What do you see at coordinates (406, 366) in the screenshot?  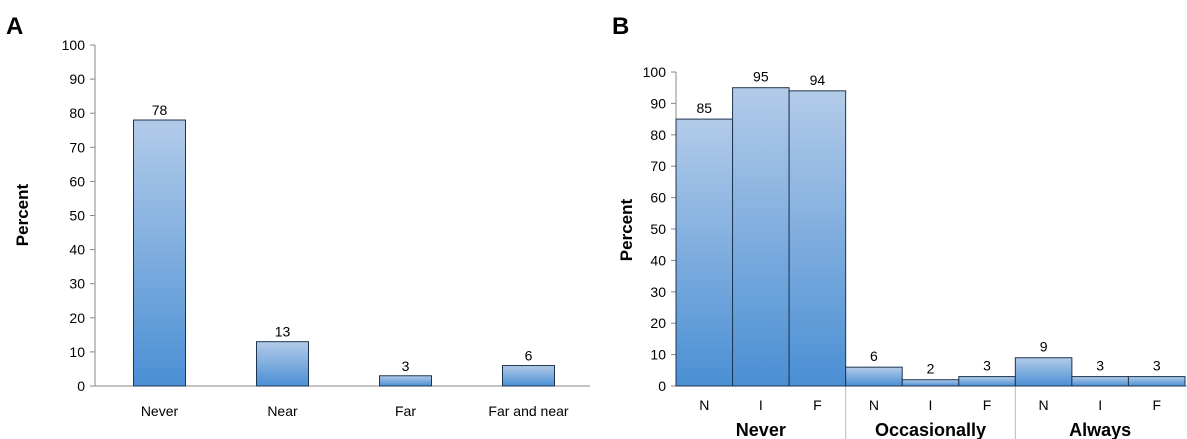 I see `panel-a-data-label: 3` at bounding box center [406, 366].